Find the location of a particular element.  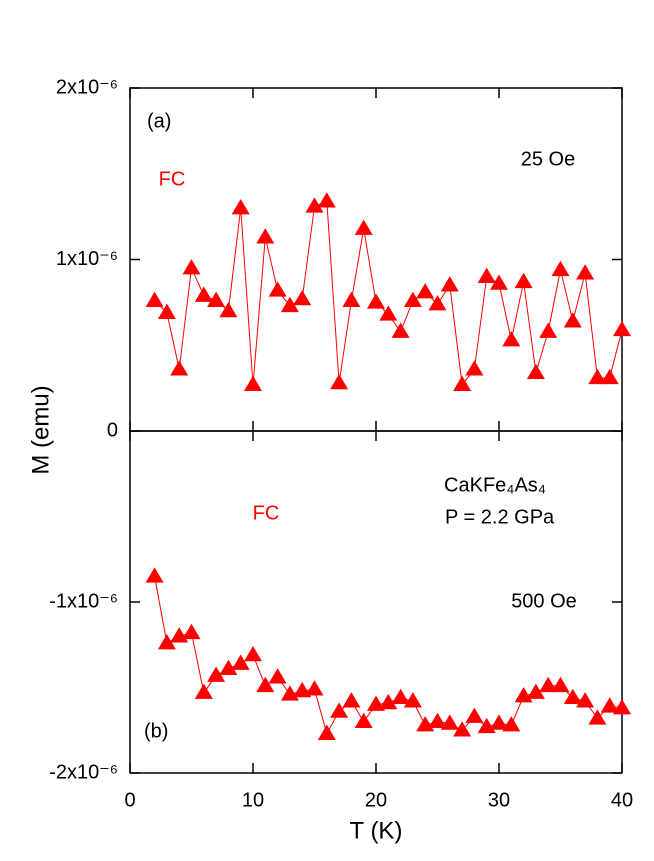

y-tick-label: -2x10⁻⁶ is located at coordinates (83, 772).